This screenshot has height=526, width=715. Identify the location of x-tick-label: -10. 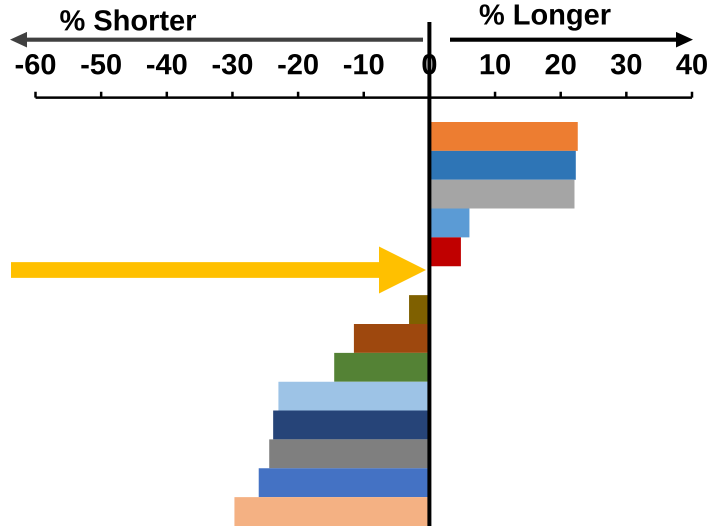
(364, 64).